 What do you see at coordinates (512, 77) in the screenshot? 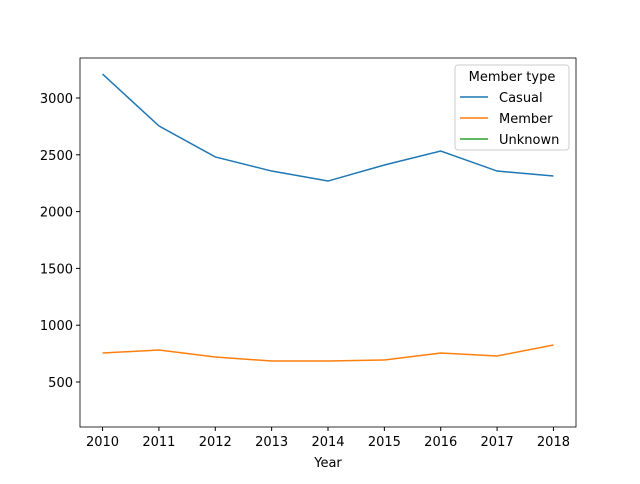
I see `legend-title: Member type` at bounding box center [512, 77].